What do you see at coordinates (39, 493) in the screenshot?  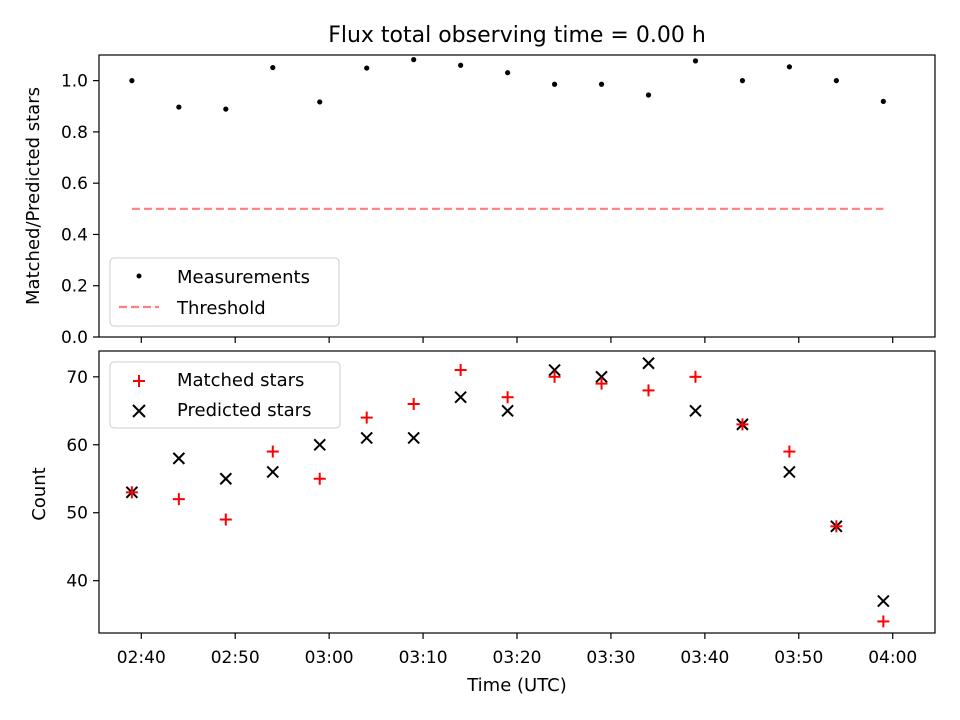 I see `count-y-axis-label: Count` at bounding box center [39, 493].